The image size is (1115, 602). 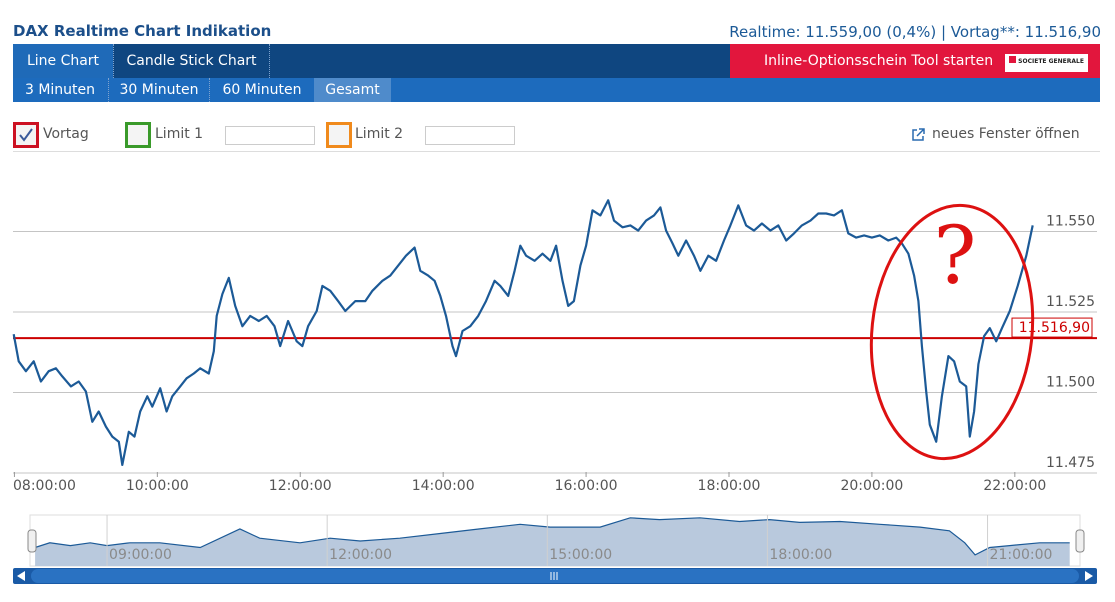 I want to click on scroll-arrow-right, so click(x=1089, y=576).